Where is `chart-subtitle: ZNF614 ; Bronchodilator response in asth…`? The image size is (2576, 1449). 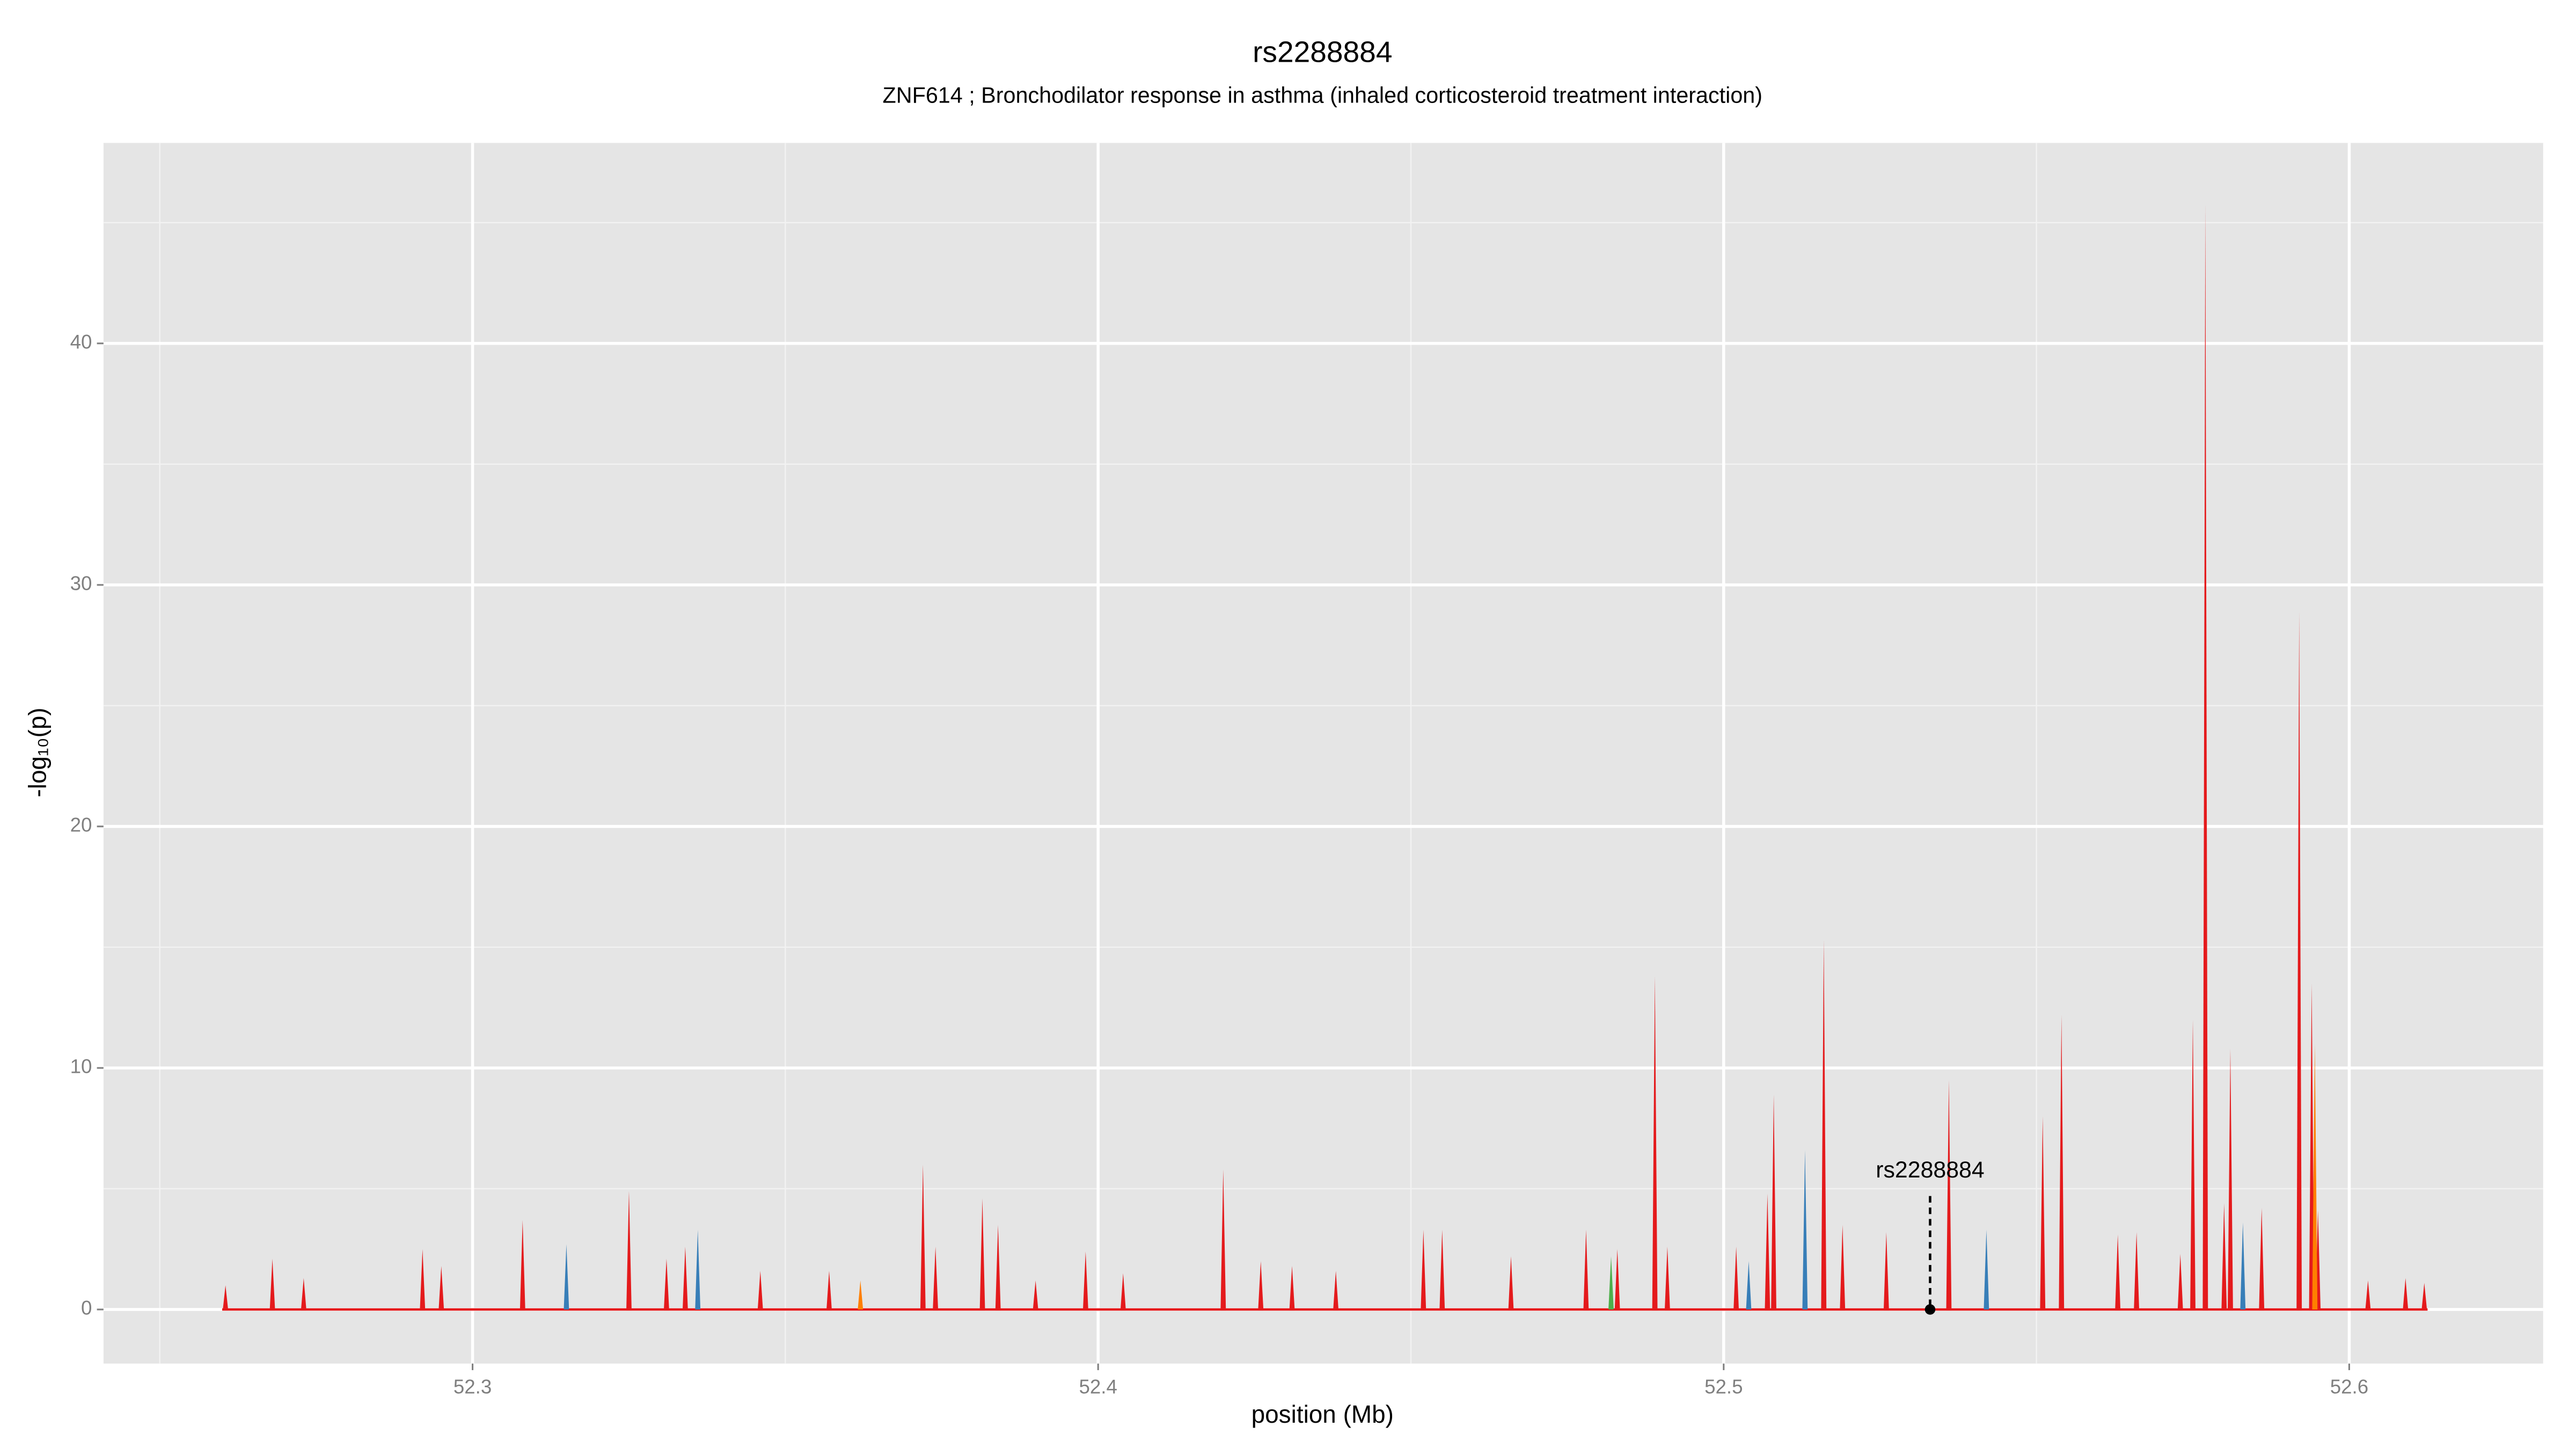
chart-subtitle: ZNF614 ; Bronchodilator response in asth… is located at coordinates (1323, 95).